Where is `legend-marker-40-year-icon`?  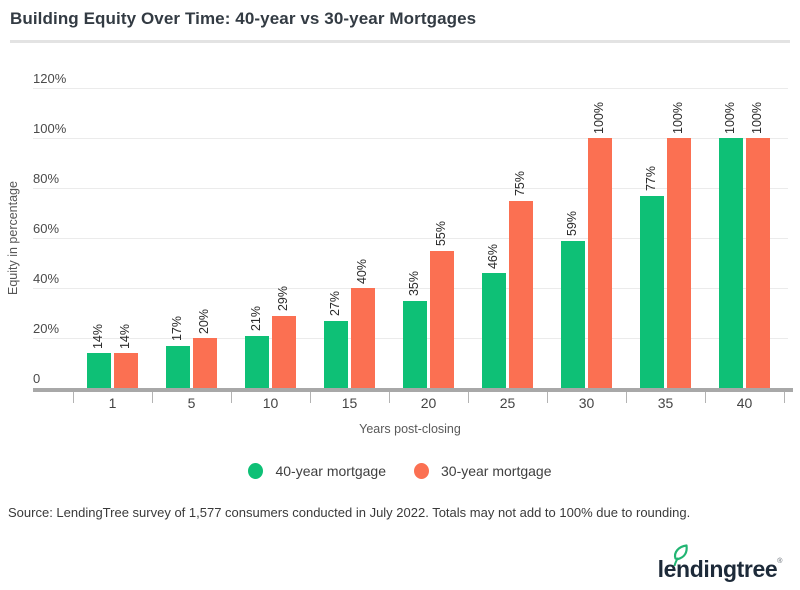 legend-marker-40-year-icon is located at coordinates (256, 471).